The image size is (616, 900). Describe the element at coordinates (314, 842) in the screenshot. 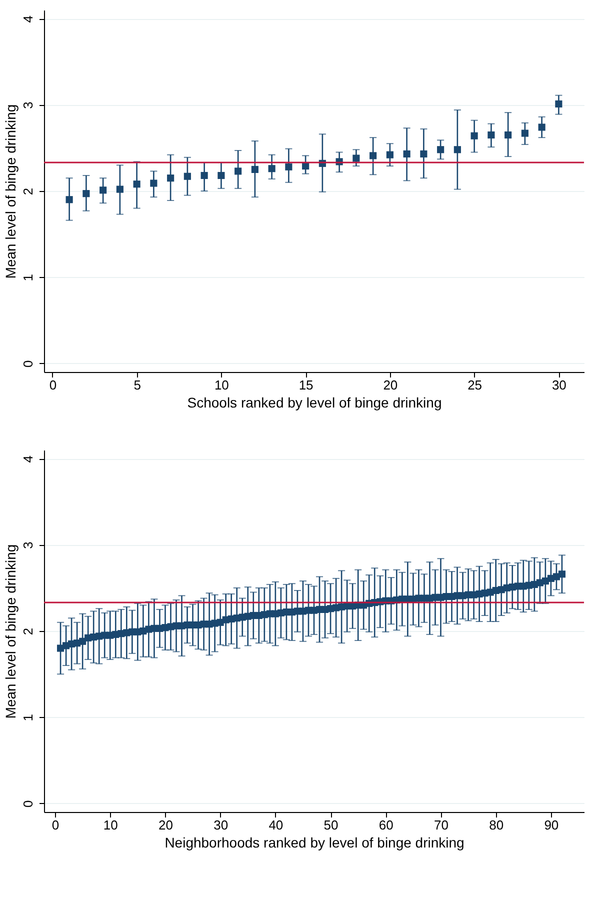

I see `x-axis-title: Neighborhoods ranked by level of binge drinking` at that location.